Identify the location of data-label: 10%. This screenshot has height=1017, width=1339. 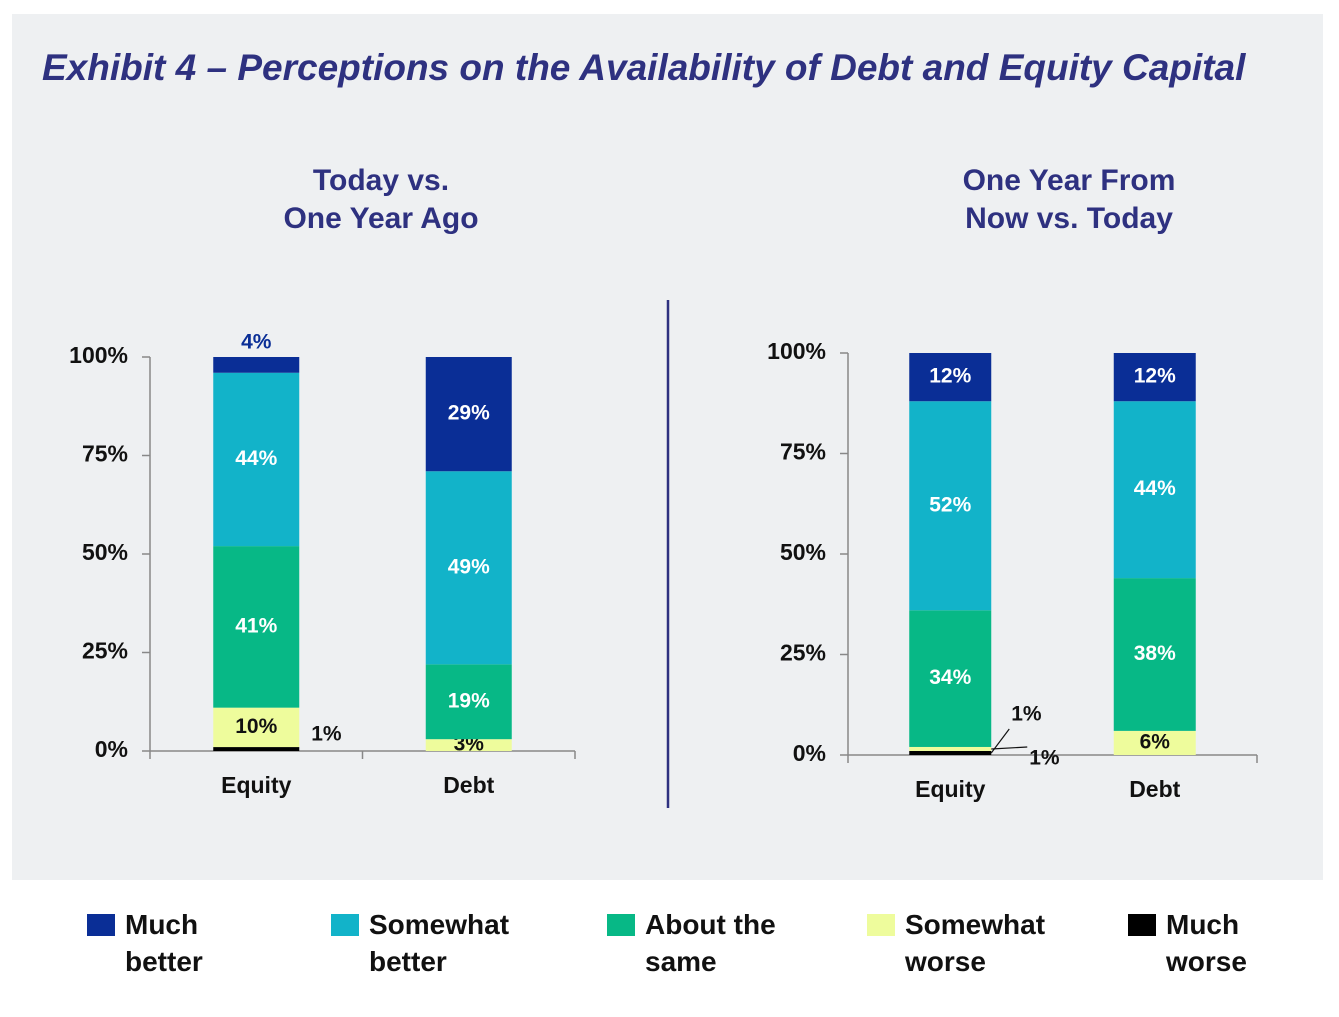
(256, 726).